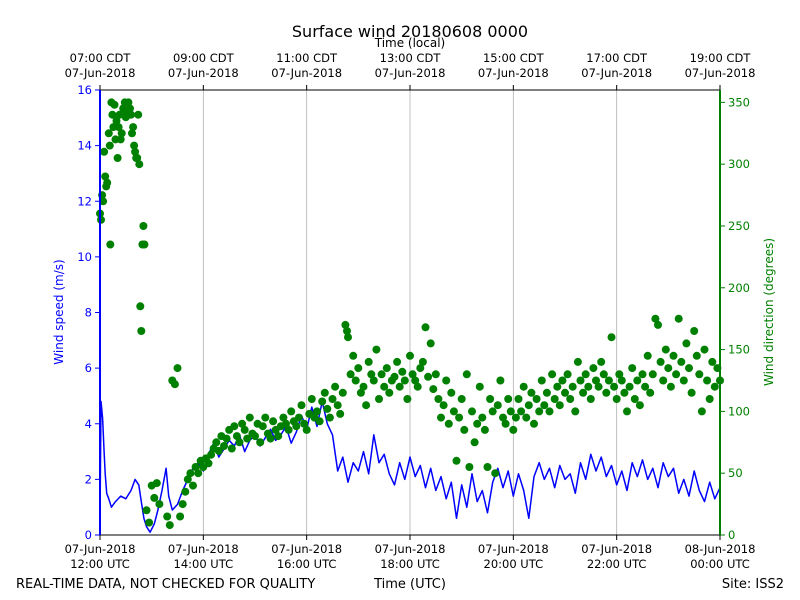 This screenshot has width=800, height=600. I want to click on bottom-tick-date: 07-Jun-2018, so click(410, 549).